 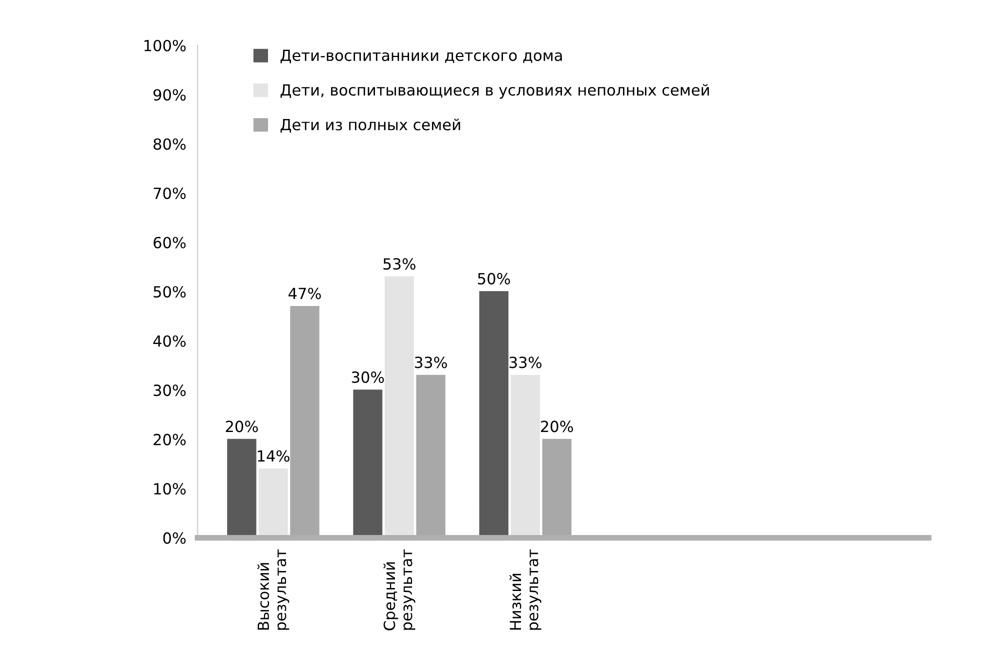 What do you see at coordinates (165, 46) in the screenshot?
I see `y-tick-label: 100%` at bounding box center [165, 46].